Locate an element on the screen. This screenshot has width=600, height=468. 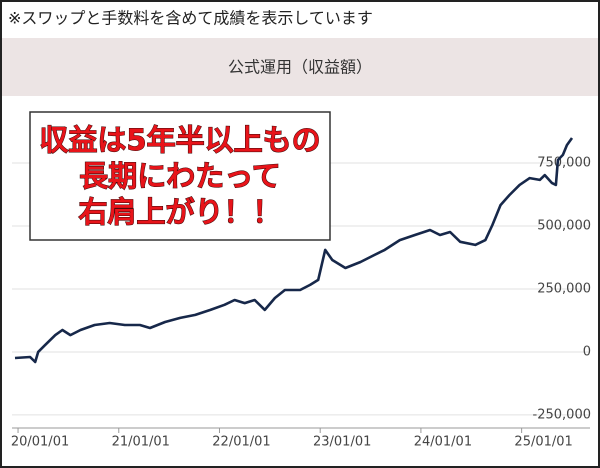
y-tick-label: 0 is located at coordinates (587, 351).